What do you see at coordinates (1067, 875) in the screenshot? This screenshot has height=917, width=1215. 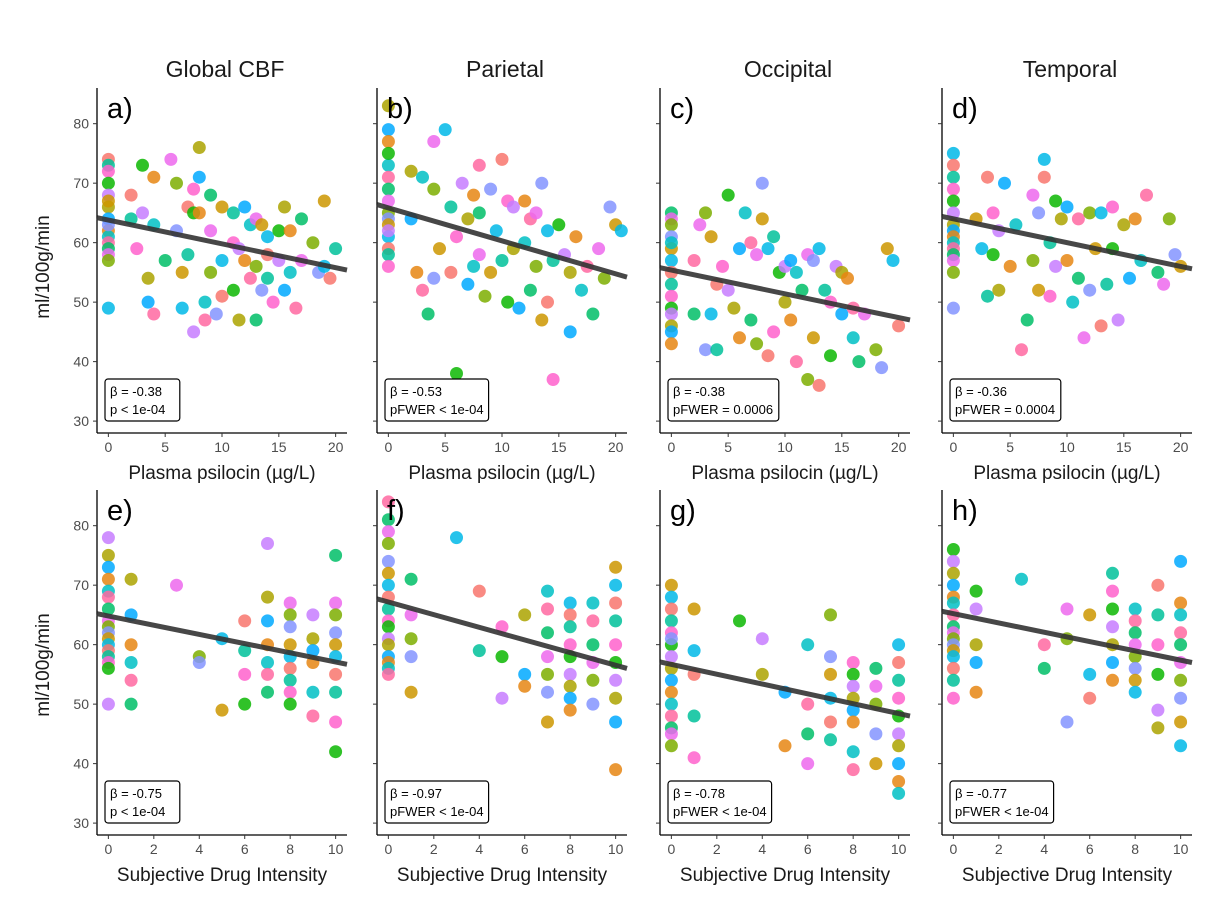 I see `x-axis-label: Subjective Drug Intensity` at bounding box center [1067, 875].